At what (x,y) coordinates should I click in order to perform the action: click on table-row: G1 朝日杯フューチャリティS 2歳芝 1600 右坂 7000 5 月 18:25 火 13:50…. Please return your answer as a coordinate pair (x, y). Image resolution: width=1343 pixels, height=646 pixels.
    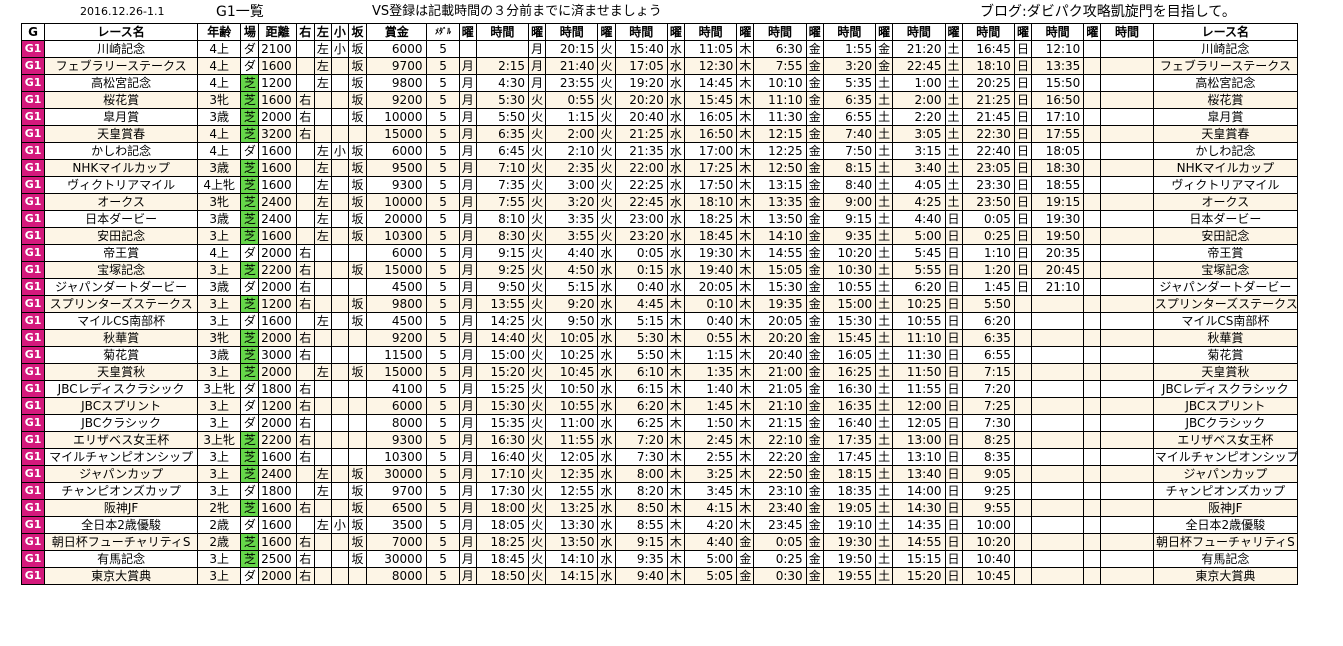
    Looking at the image, I should click on (659, 542).